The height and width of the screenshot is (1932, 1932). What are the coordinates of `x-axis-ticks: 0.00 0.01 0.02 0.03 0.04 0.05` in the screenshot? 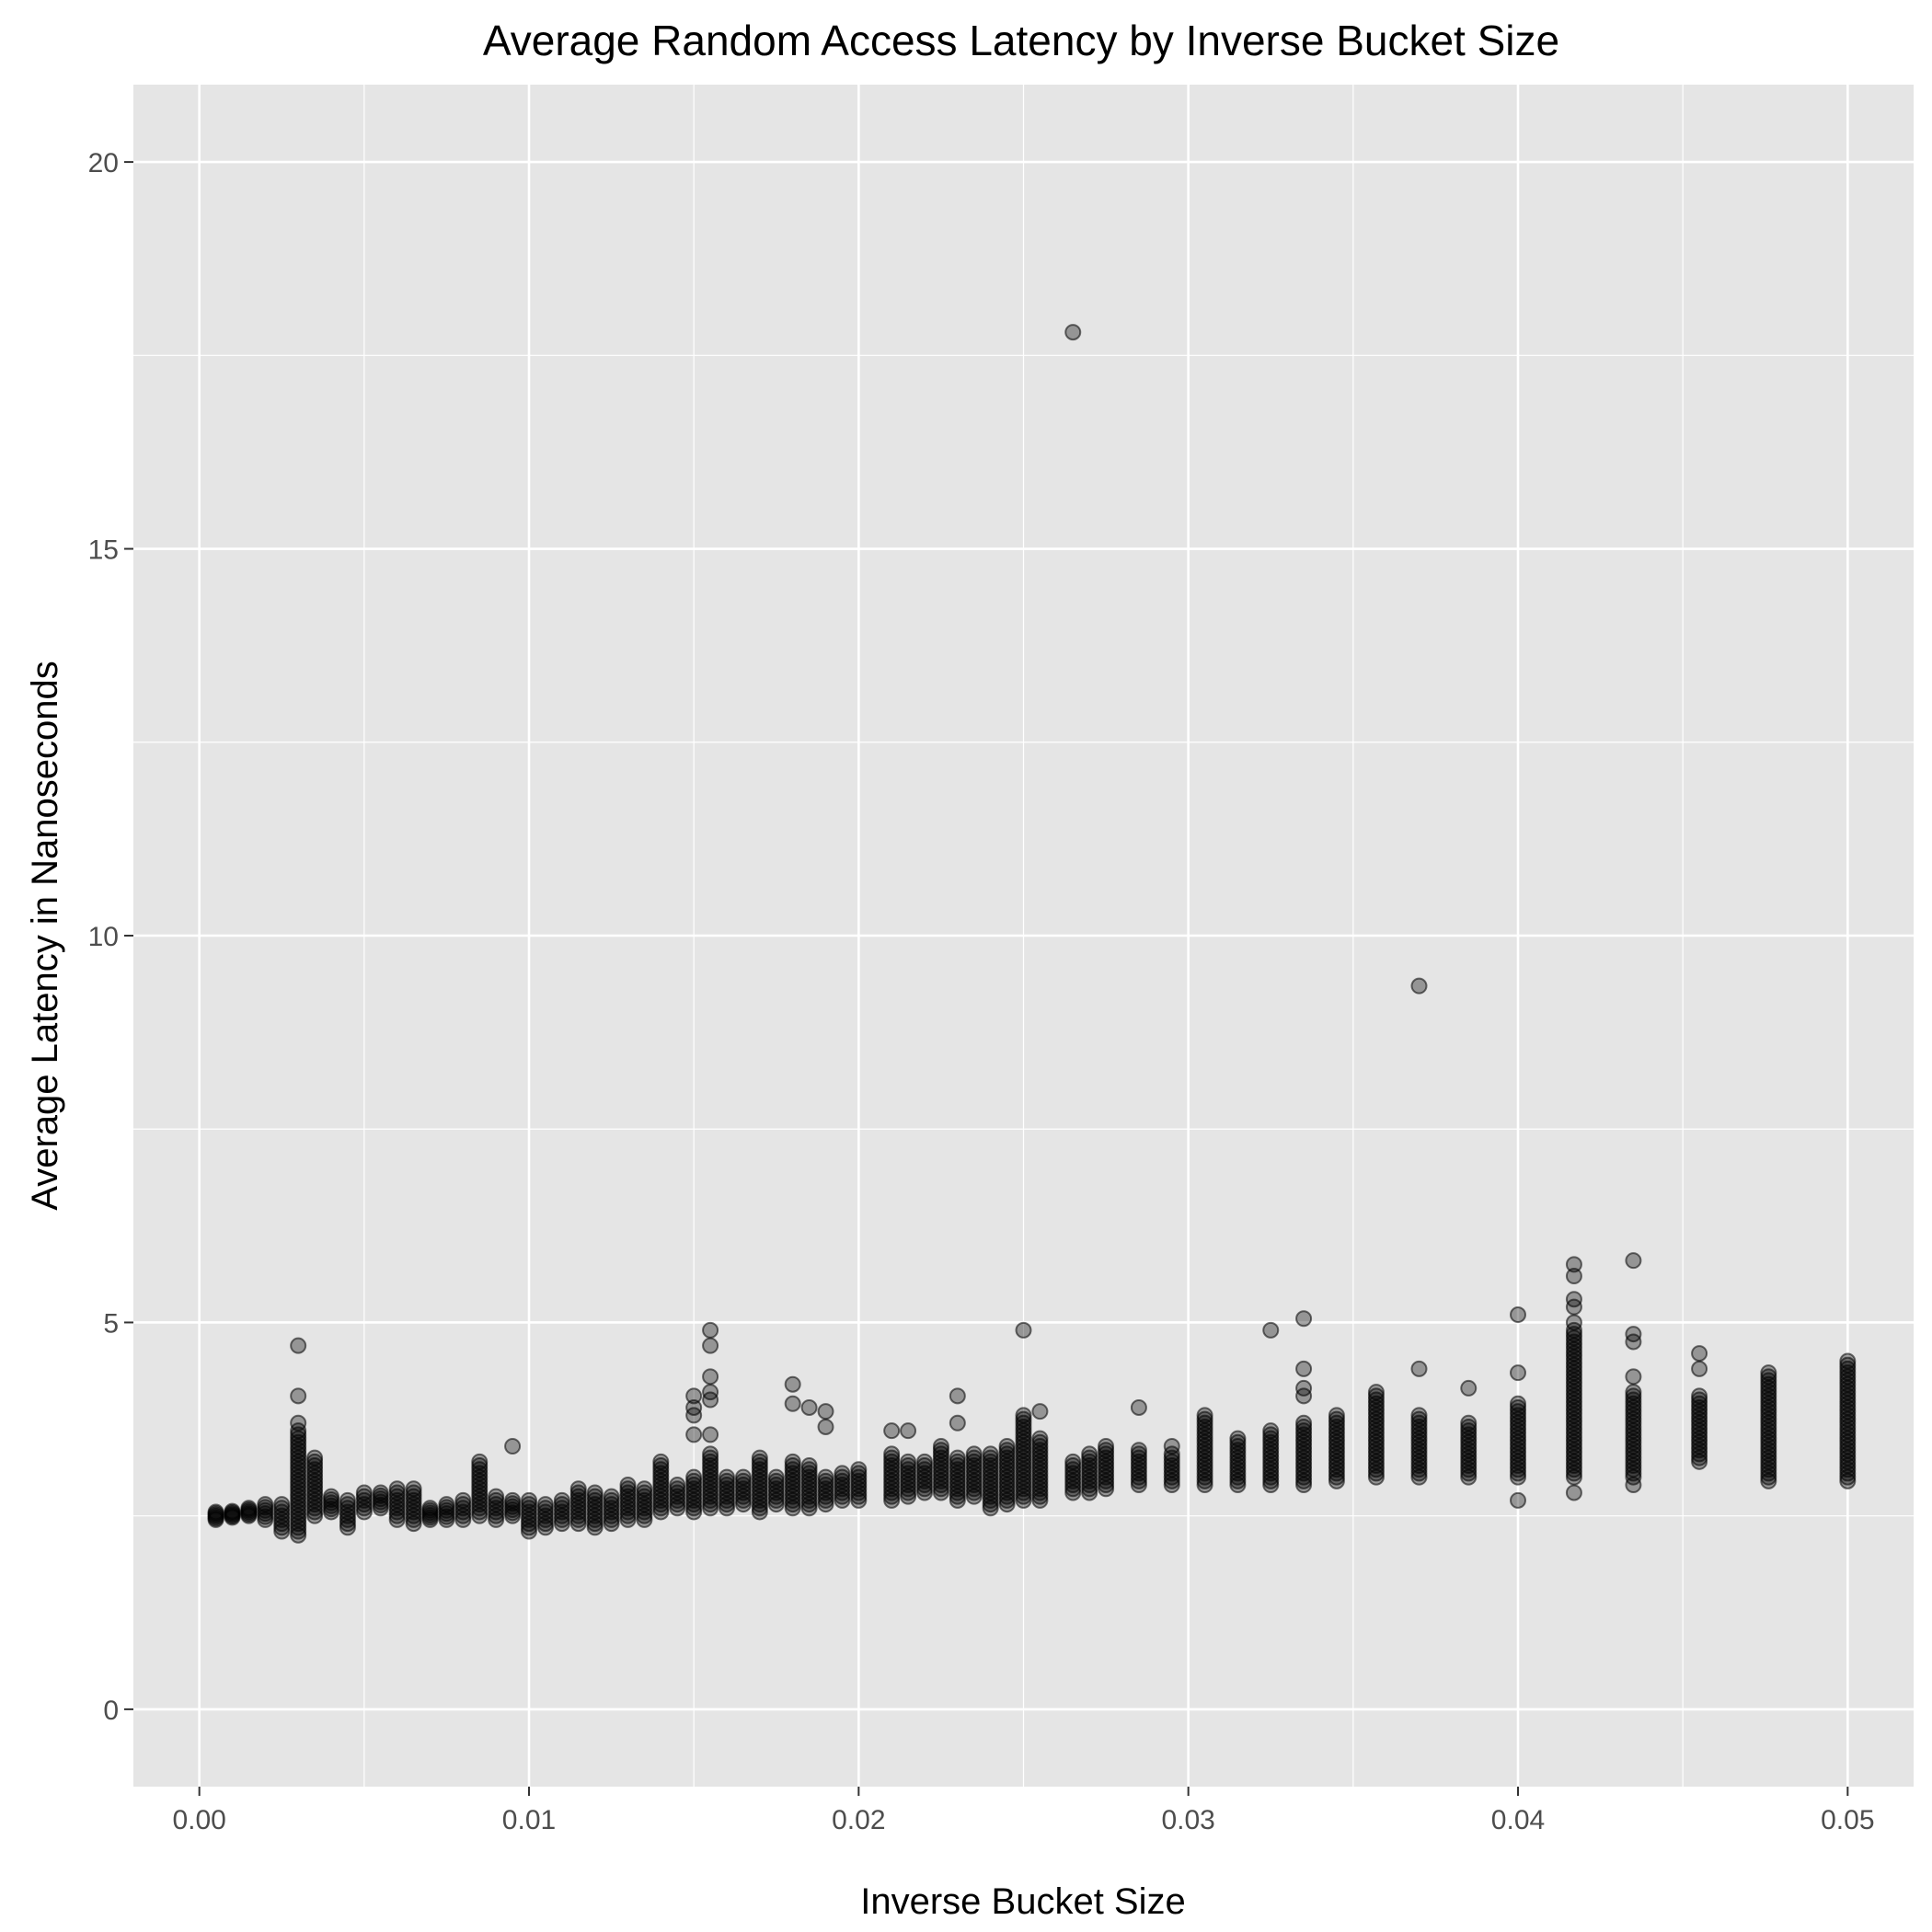 It's located at (1023, 1811).